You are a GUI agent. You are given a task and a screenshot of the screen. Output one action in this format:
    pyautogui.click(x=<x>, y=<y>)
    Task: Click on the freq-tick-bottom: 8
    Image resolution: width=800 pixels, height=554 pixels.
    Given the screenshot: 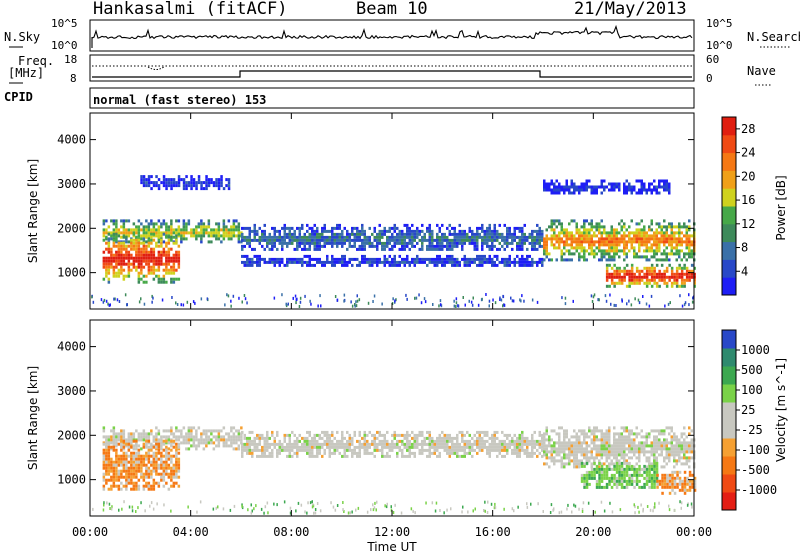 What is the action you would take?
    pyautogui.click(x=73, y=78)
    